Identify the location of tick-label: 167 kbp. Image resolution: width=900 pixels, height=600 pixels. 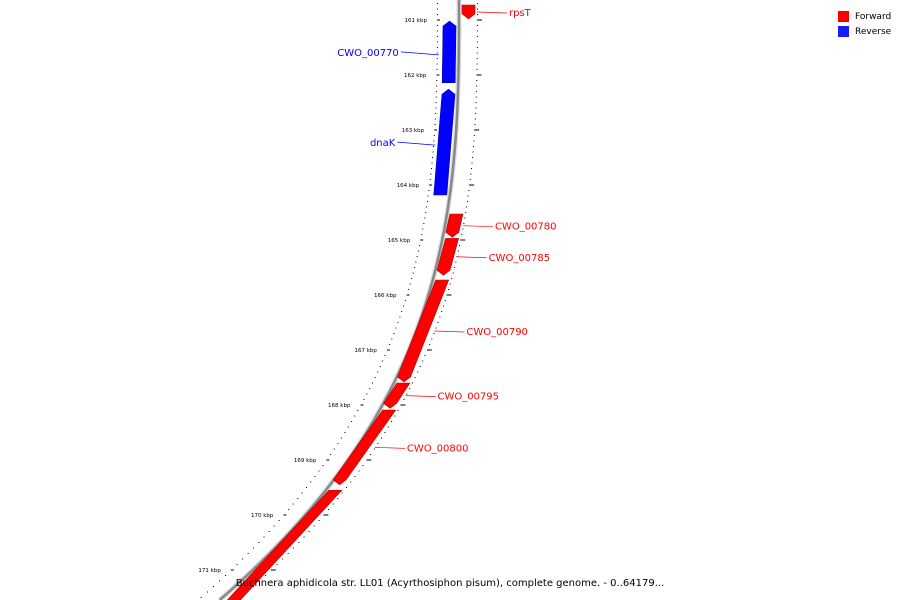
(365, 351).